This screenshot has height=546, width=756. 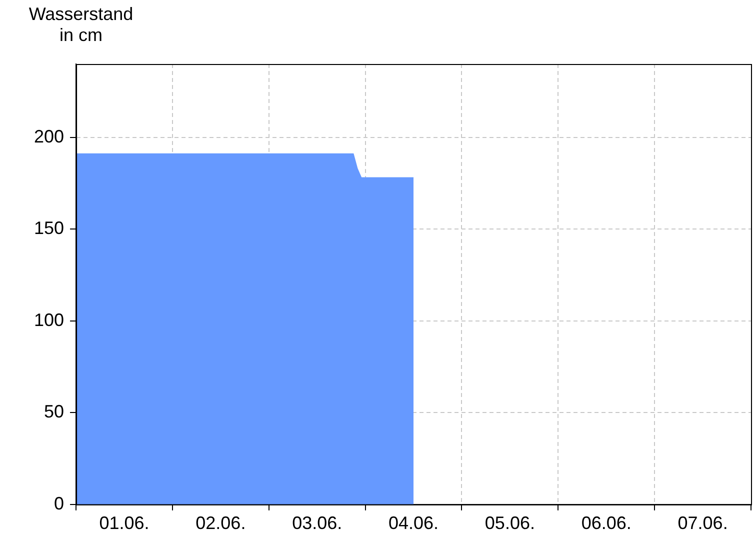 I want to click on x-tick-label: 02.06., so click(x=221, y=523).